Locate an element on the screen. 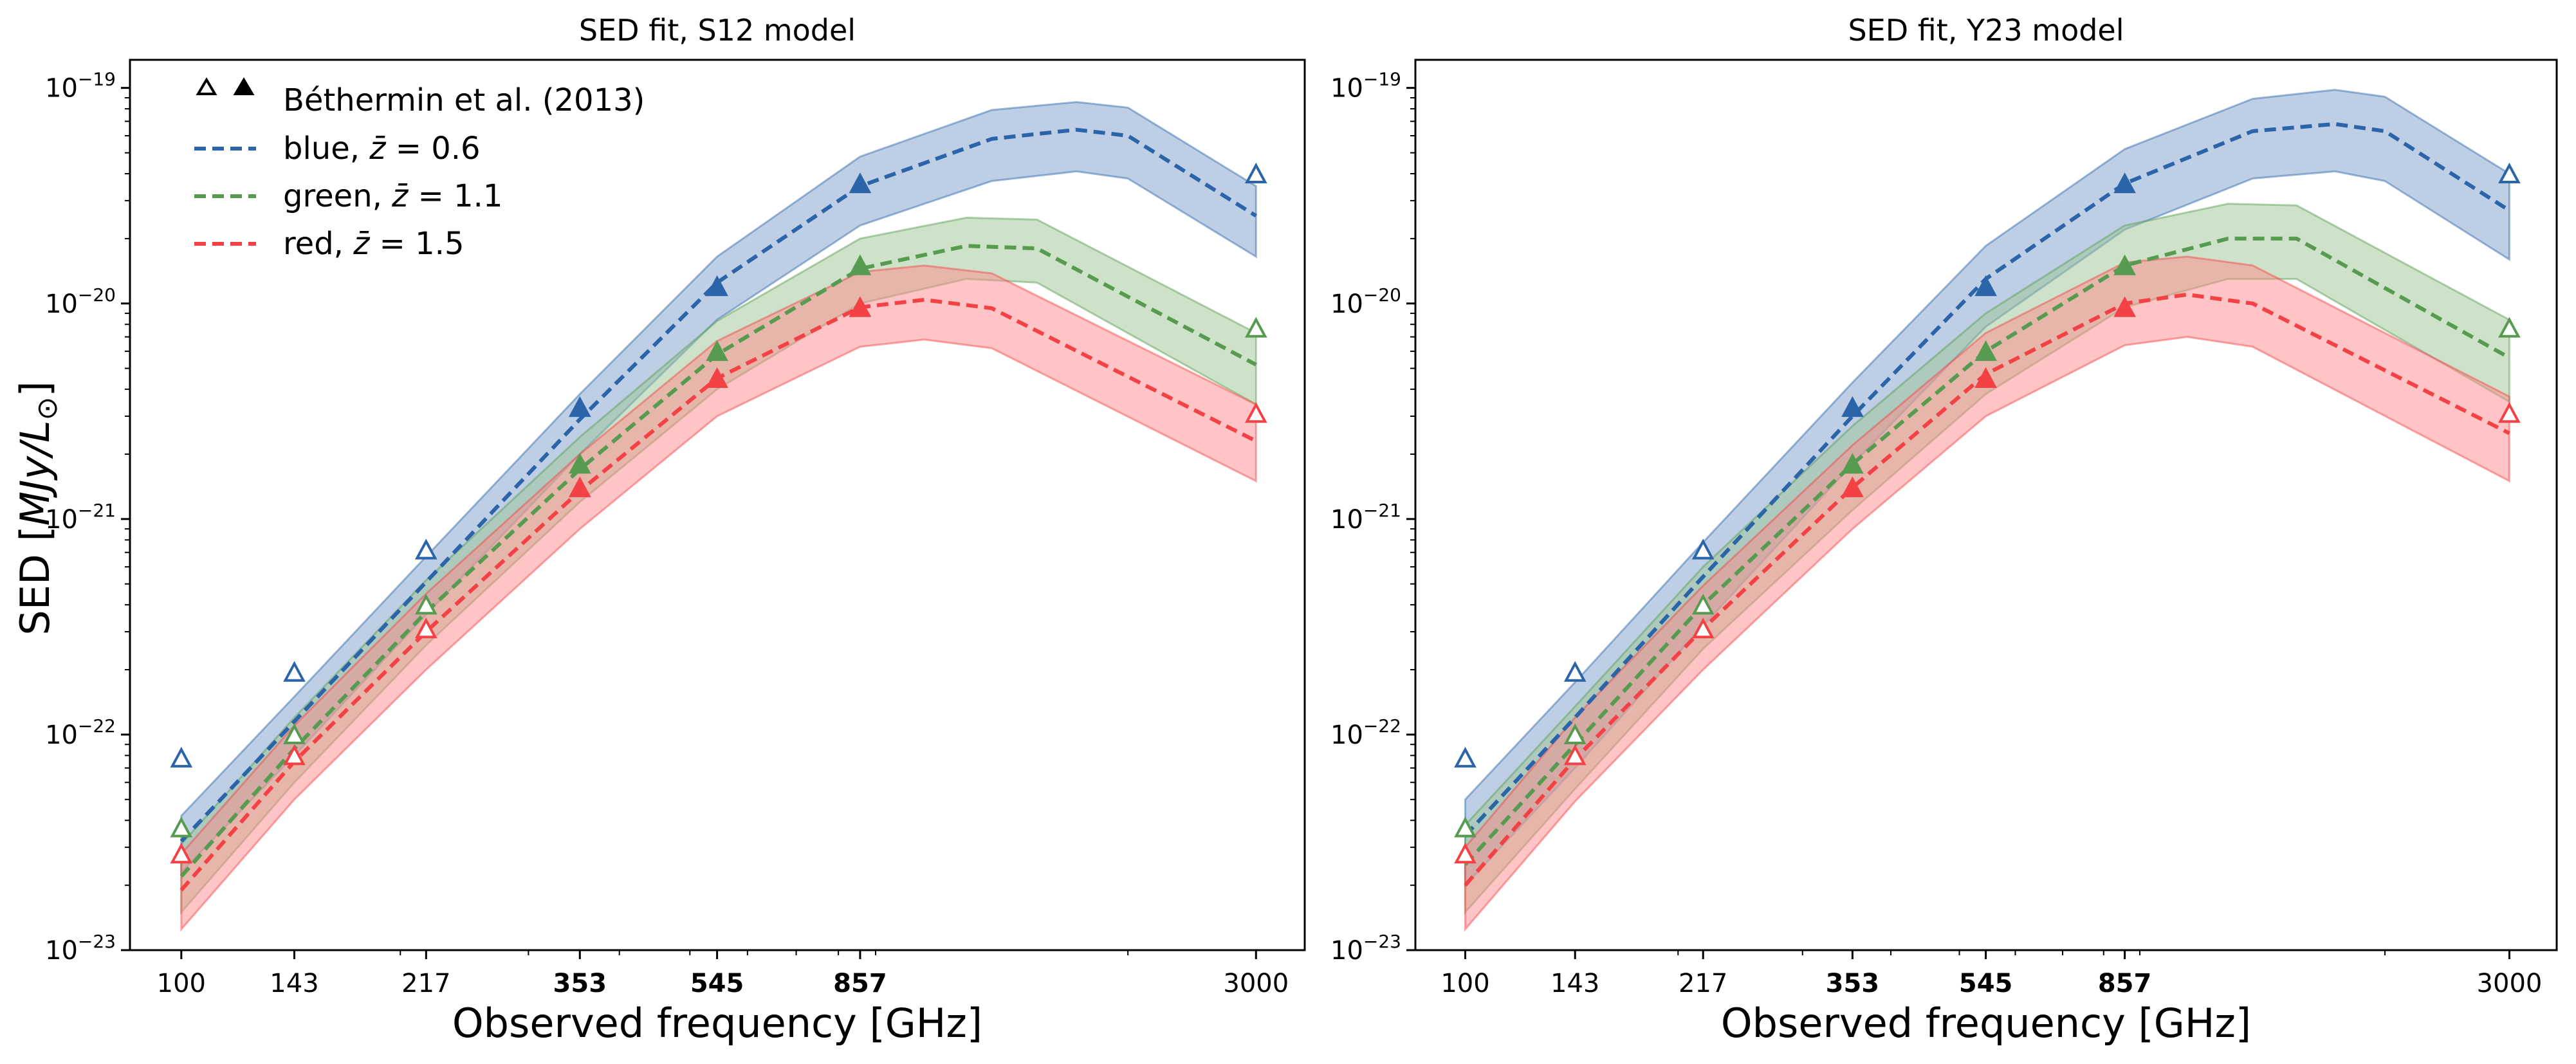 Image resolution: width=2576 pixels, height=1064 pixels. legend-open-triangle-icon is located at coordinates (206, 86).